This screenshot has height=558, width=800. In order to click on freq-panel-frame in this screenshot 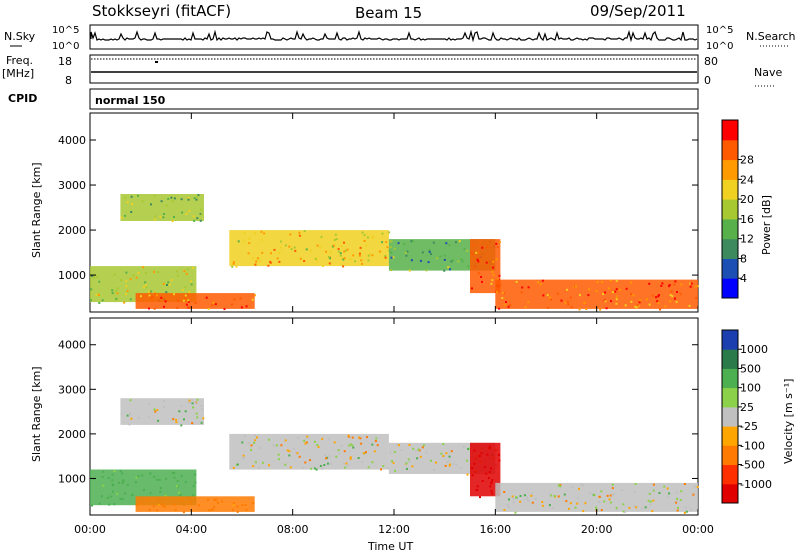, I will do `click(394, 69)`.